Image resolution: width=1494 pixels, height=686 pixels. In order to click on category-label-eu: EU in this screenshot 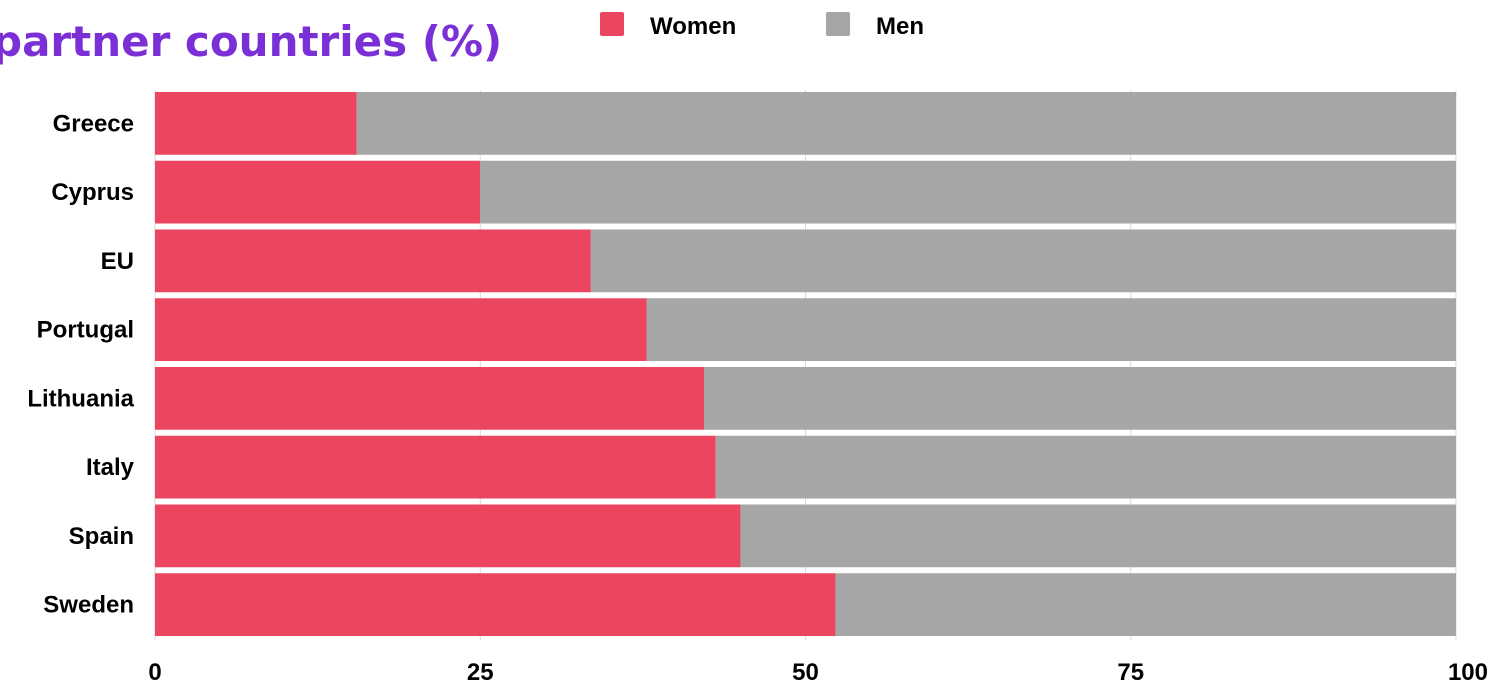, I will do `click(117, 261)`.